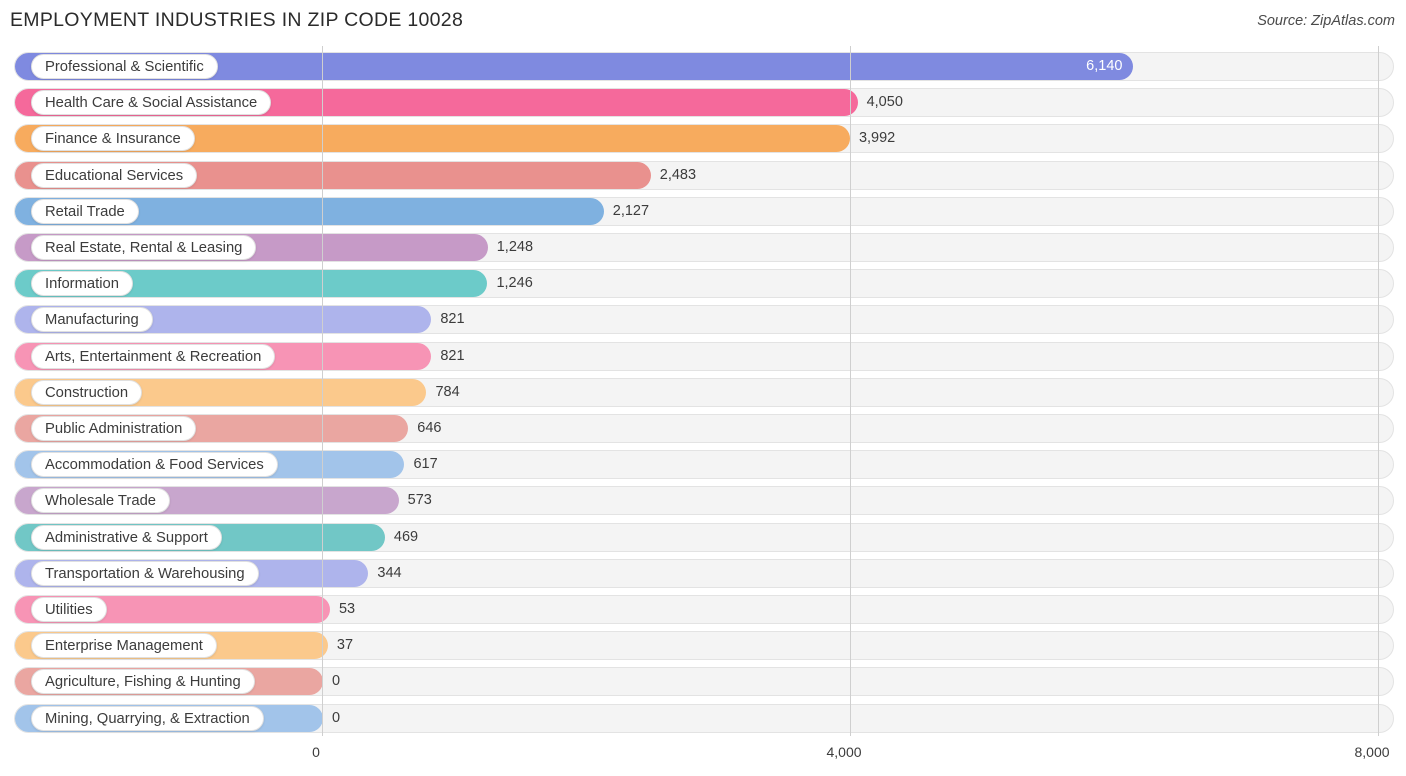 The height and width of the screenshot is (776, 1406). Describe the element at coordinates (144, 247) in the screenshot. I see `bar-category-label: Real Estate, Rental & Leasing` at that location.